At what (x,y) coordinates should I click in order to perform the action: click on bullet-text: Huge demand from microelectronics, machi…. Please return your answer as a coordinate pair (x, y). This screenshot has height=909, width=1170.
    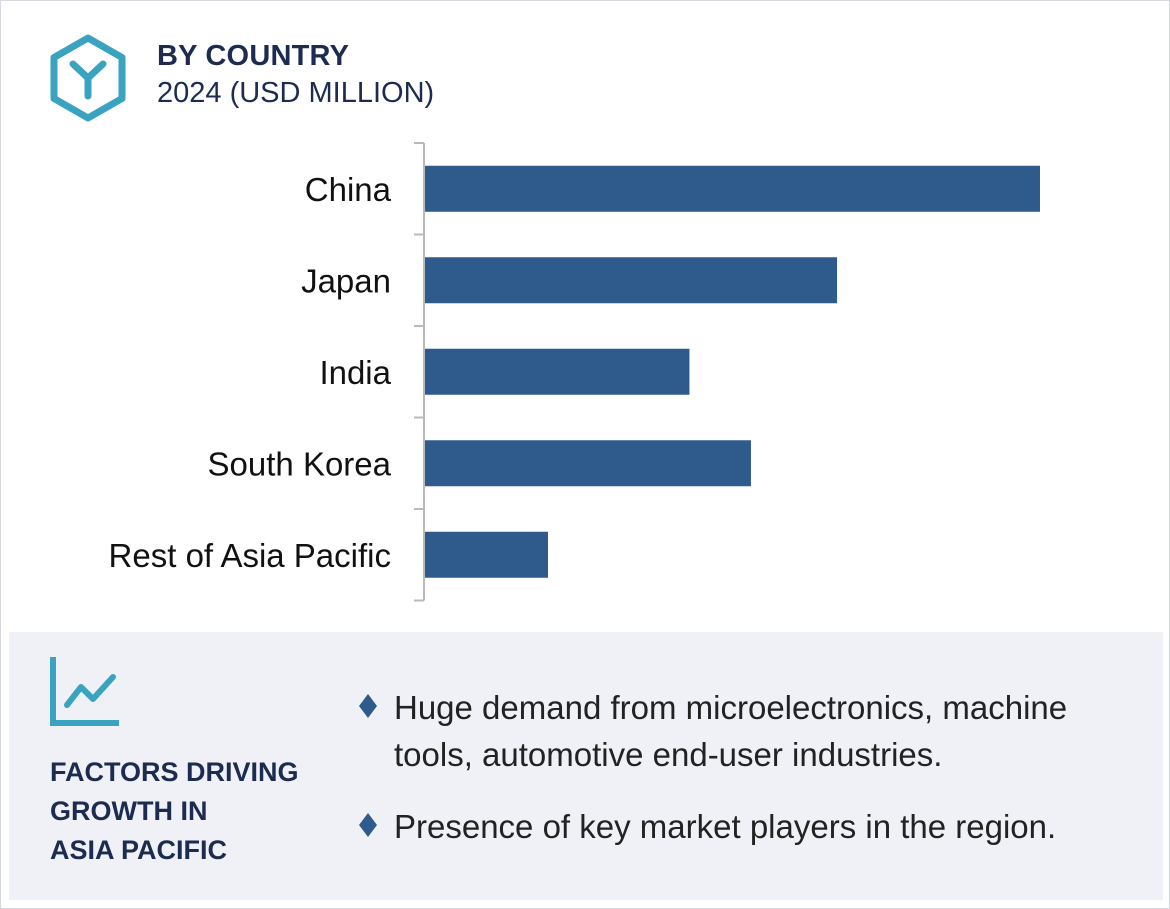
    Looking at the image, I should click on (731, 731).